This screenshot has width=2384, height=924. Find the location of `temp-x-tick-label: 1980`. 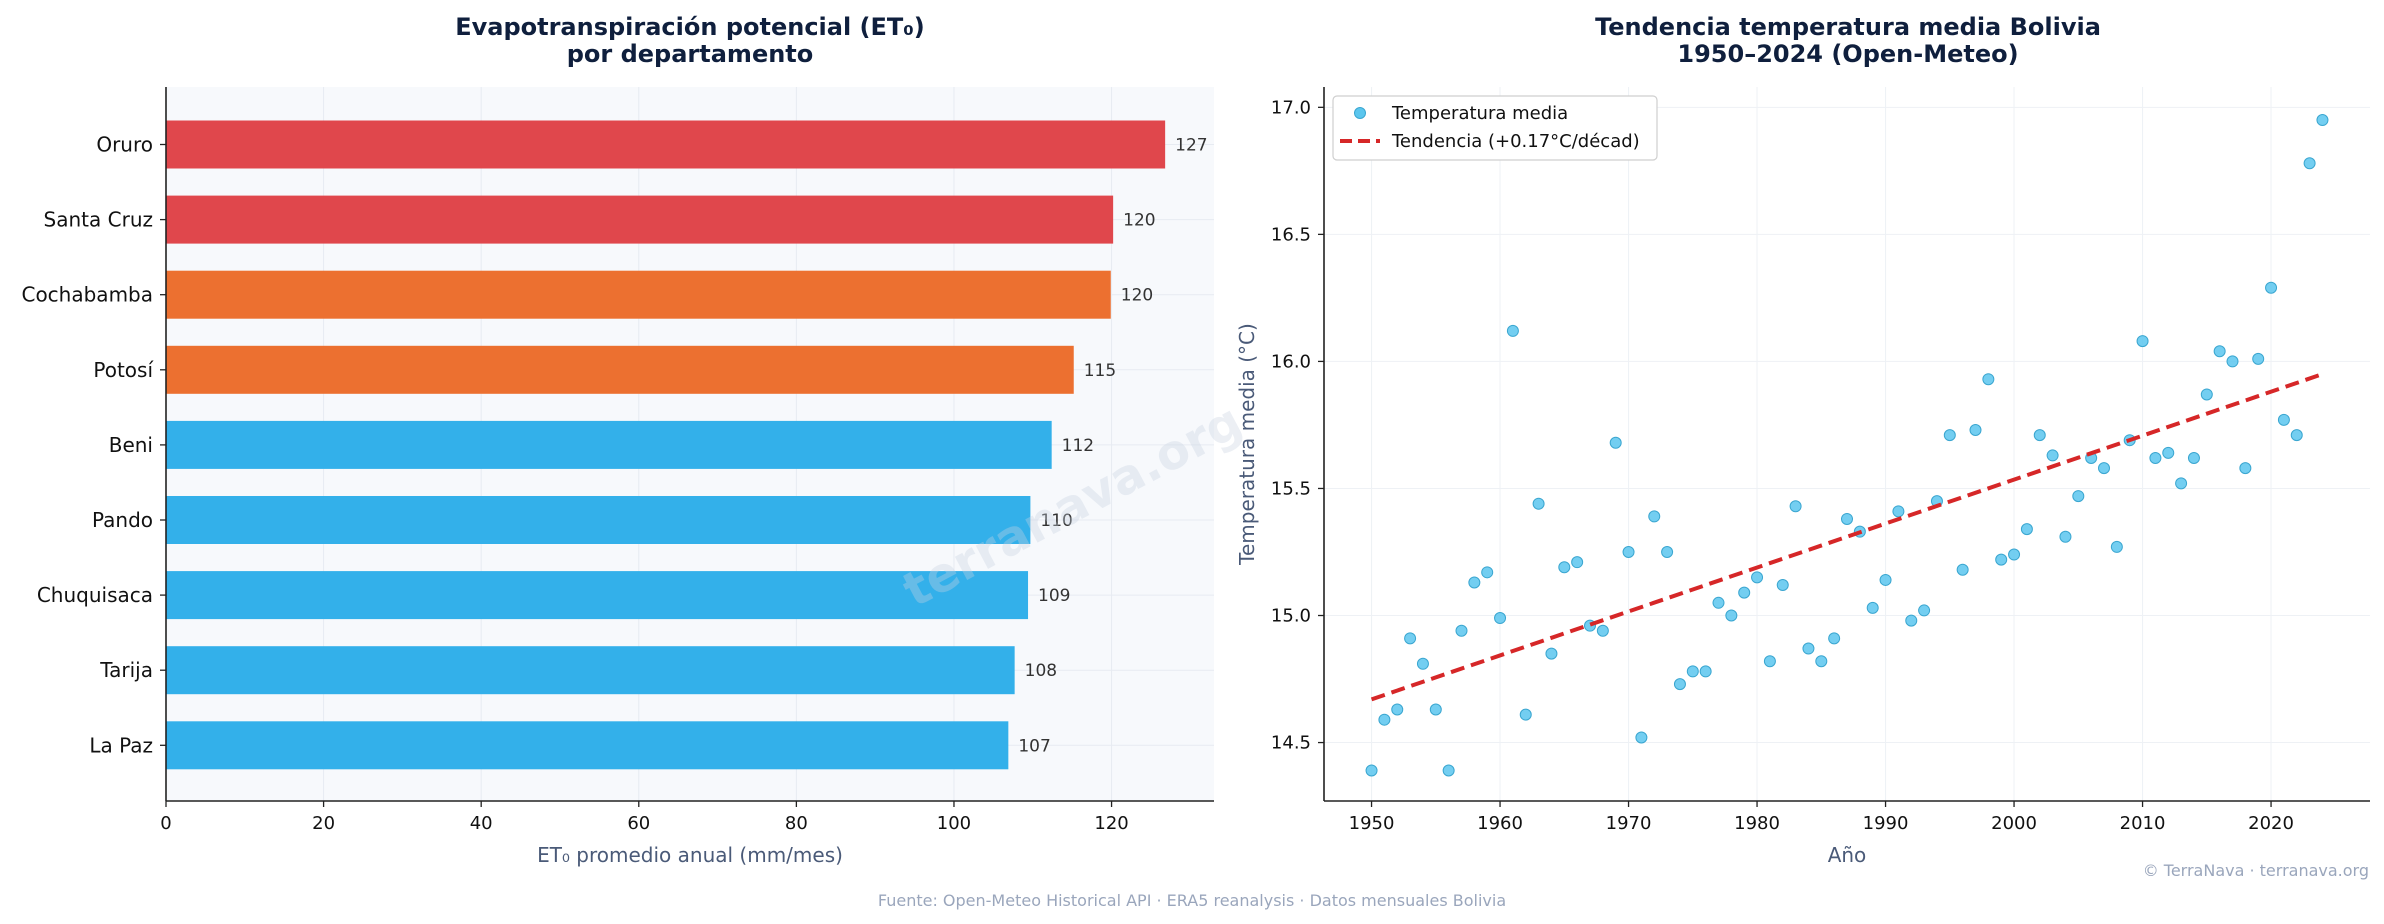

temp-x-tick-label: 1980 is located at coordinates (1757, 823).